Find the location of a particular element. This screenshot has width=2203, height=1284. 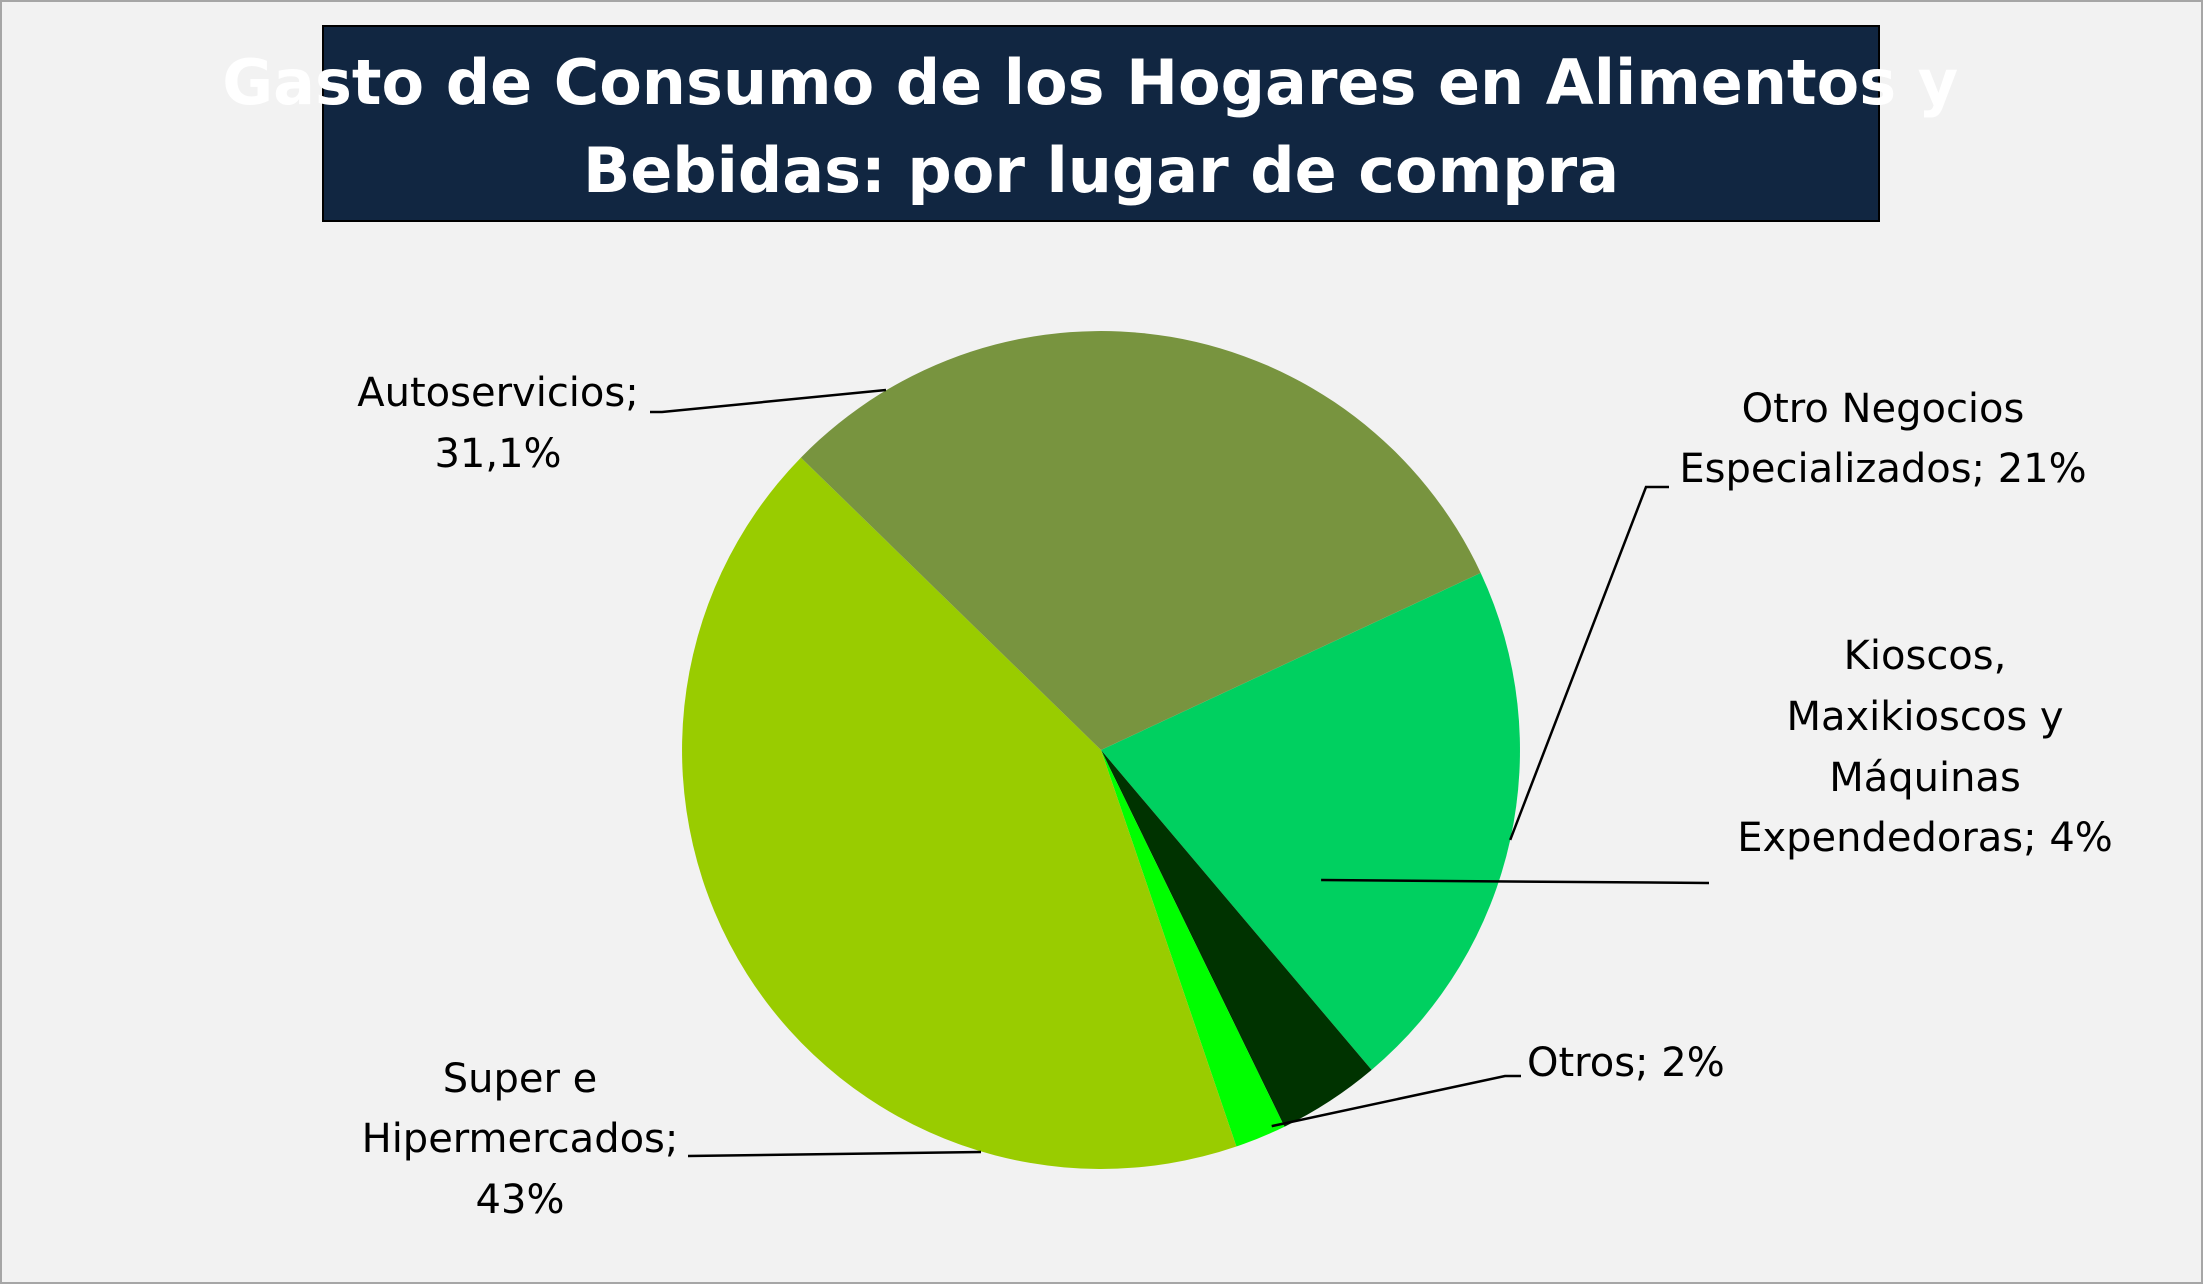

slice-label-otro-negocios-especializados: Otro Negocios Especializados; 21% is located at coordinates (1882, 439).